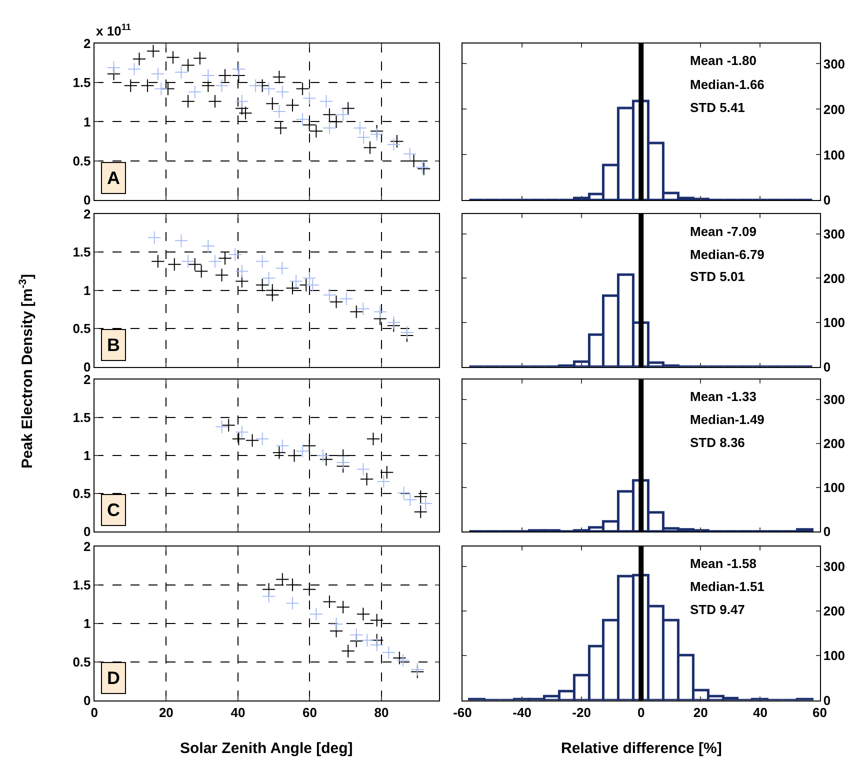  I want to click on x-axis-title: Relative difference [%], so click(641, 748).